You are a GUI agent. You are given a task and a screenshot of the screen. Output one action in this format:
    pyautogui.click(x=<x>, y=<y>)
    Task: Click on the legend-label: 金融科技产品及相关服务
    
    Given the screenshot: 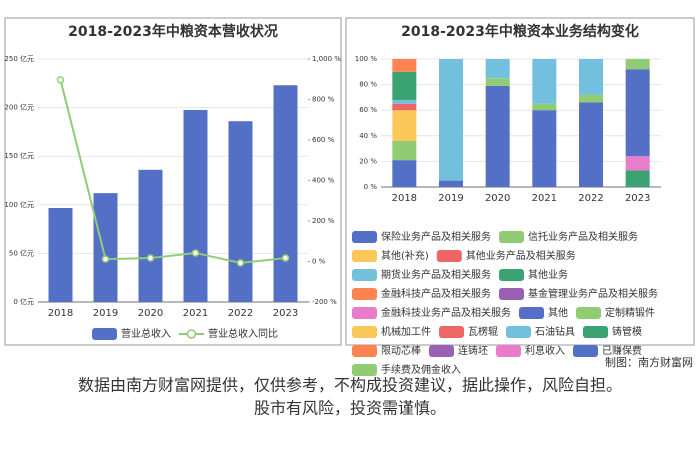 What is the action you would take?
    pyautogui.click(x=436, y=293)
    